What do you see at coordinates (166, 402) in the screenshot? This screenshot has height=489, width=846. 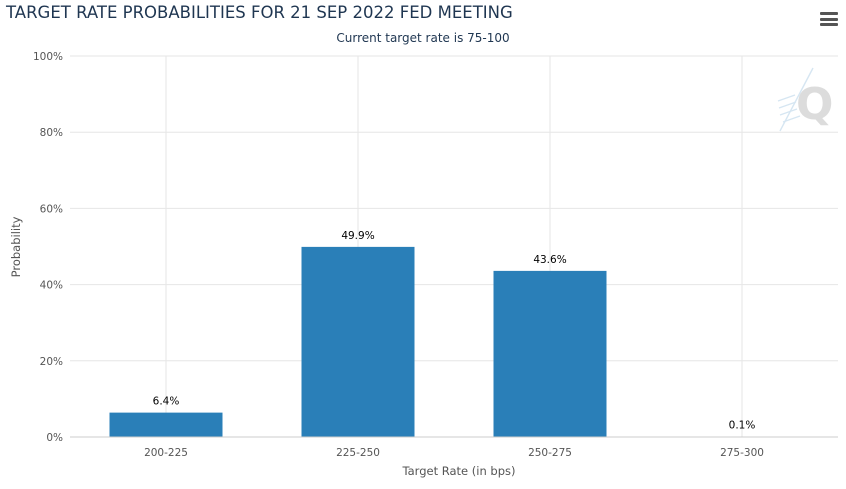 I see `data-label-200-225: 6.4%` at bounding box center [166, 402].